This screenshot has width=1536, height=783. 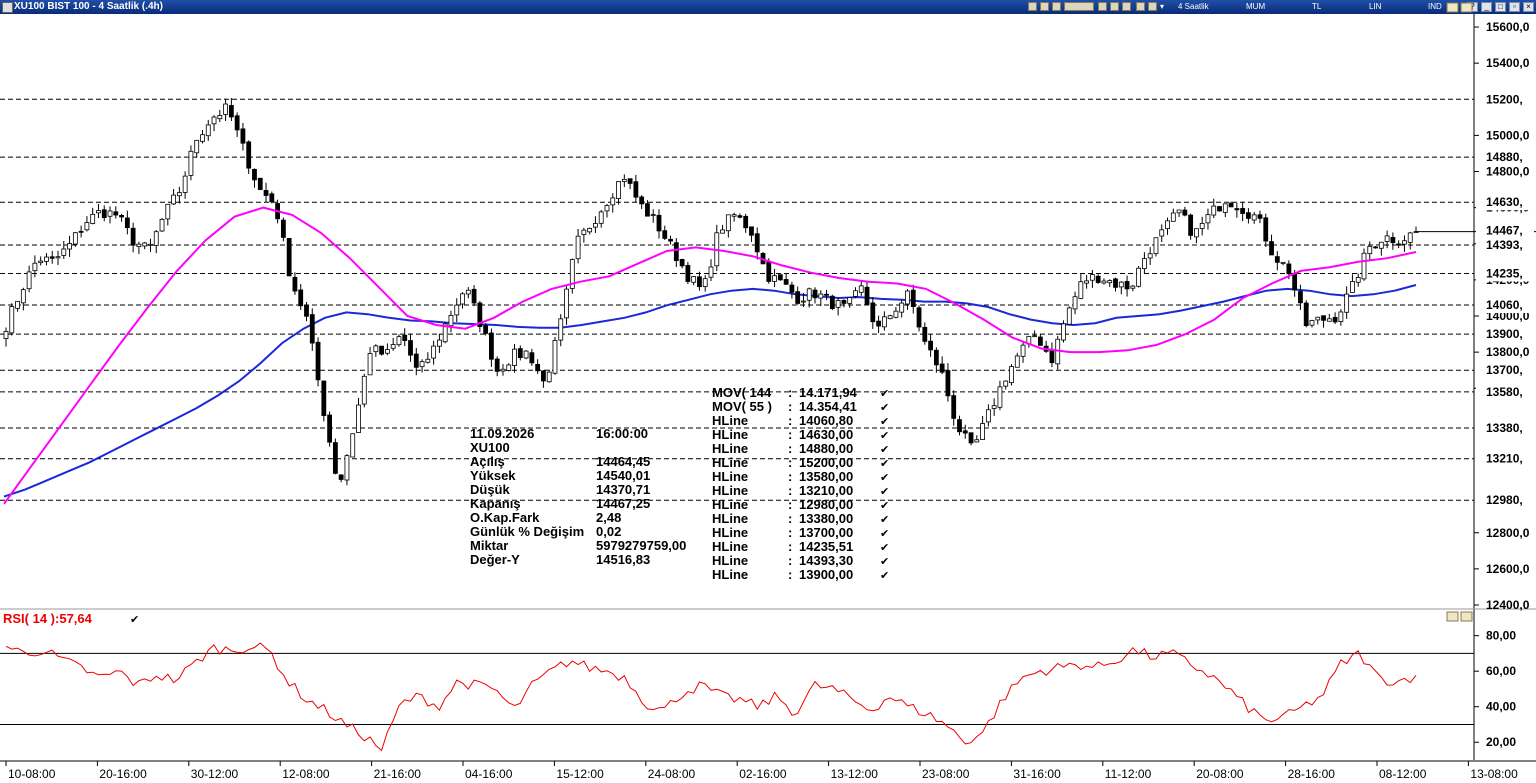 What do you see at coordinates (742, 406) in the screenshot?
I see `legend-name: MOV( 55 )` at bounding box center [742, 406].